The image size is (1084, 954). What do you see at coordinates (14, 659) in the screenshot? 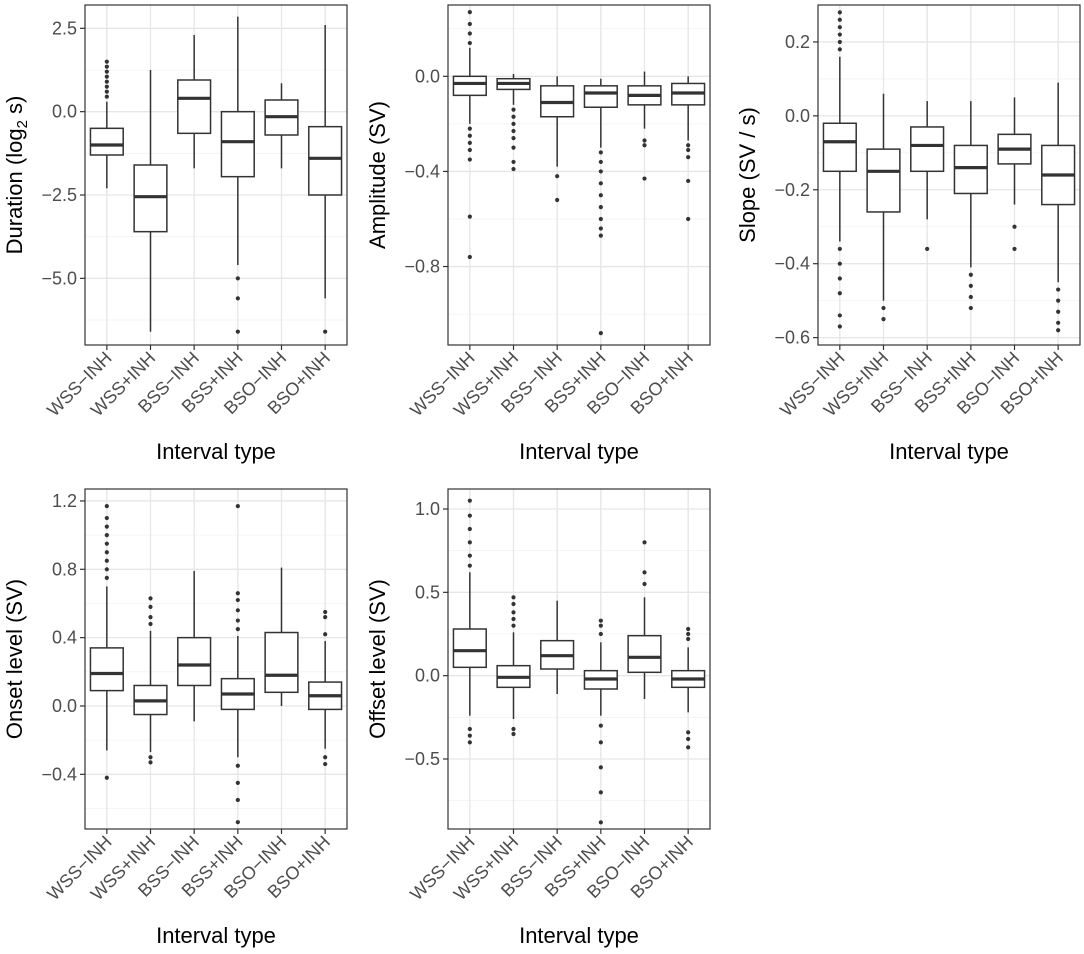
I see `y-axis-title: Onset level (SV)` at bounding box center [14, 659].